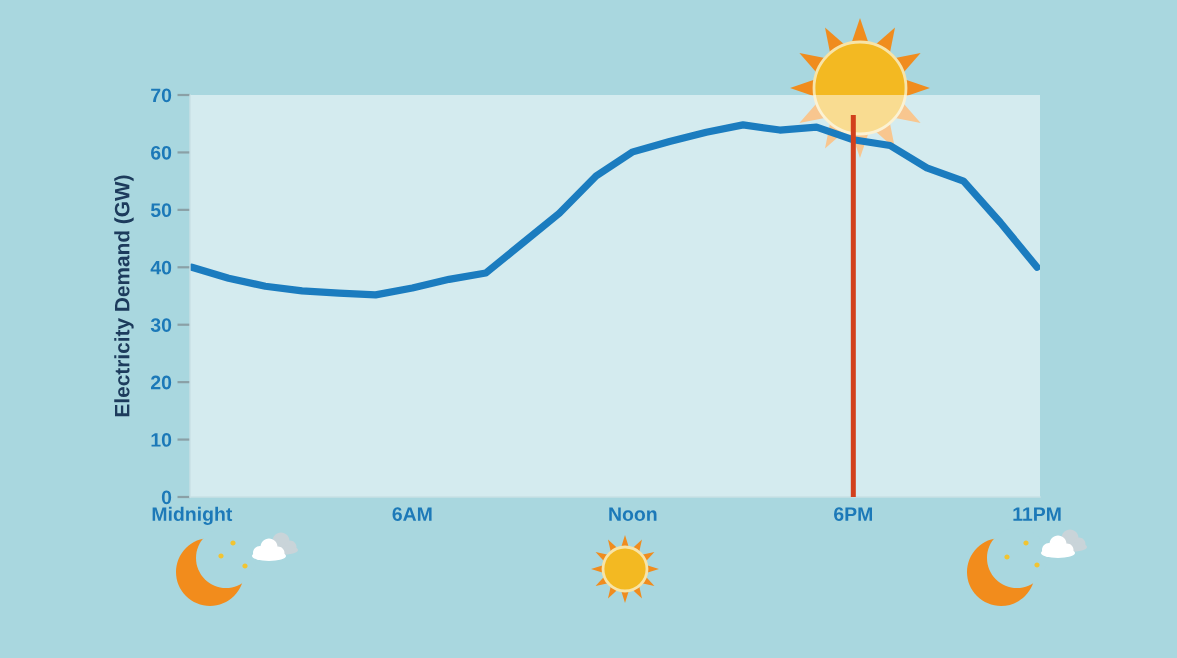  I want to click on y-axis-title: Electricity Demand (GW), so click(124, 296).